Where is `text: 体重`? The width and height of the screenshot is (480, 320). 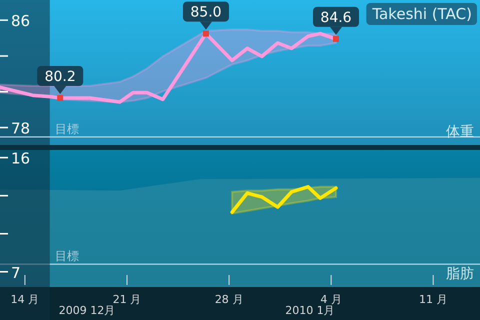 text: 体重 is located at coordinates (460, 132).